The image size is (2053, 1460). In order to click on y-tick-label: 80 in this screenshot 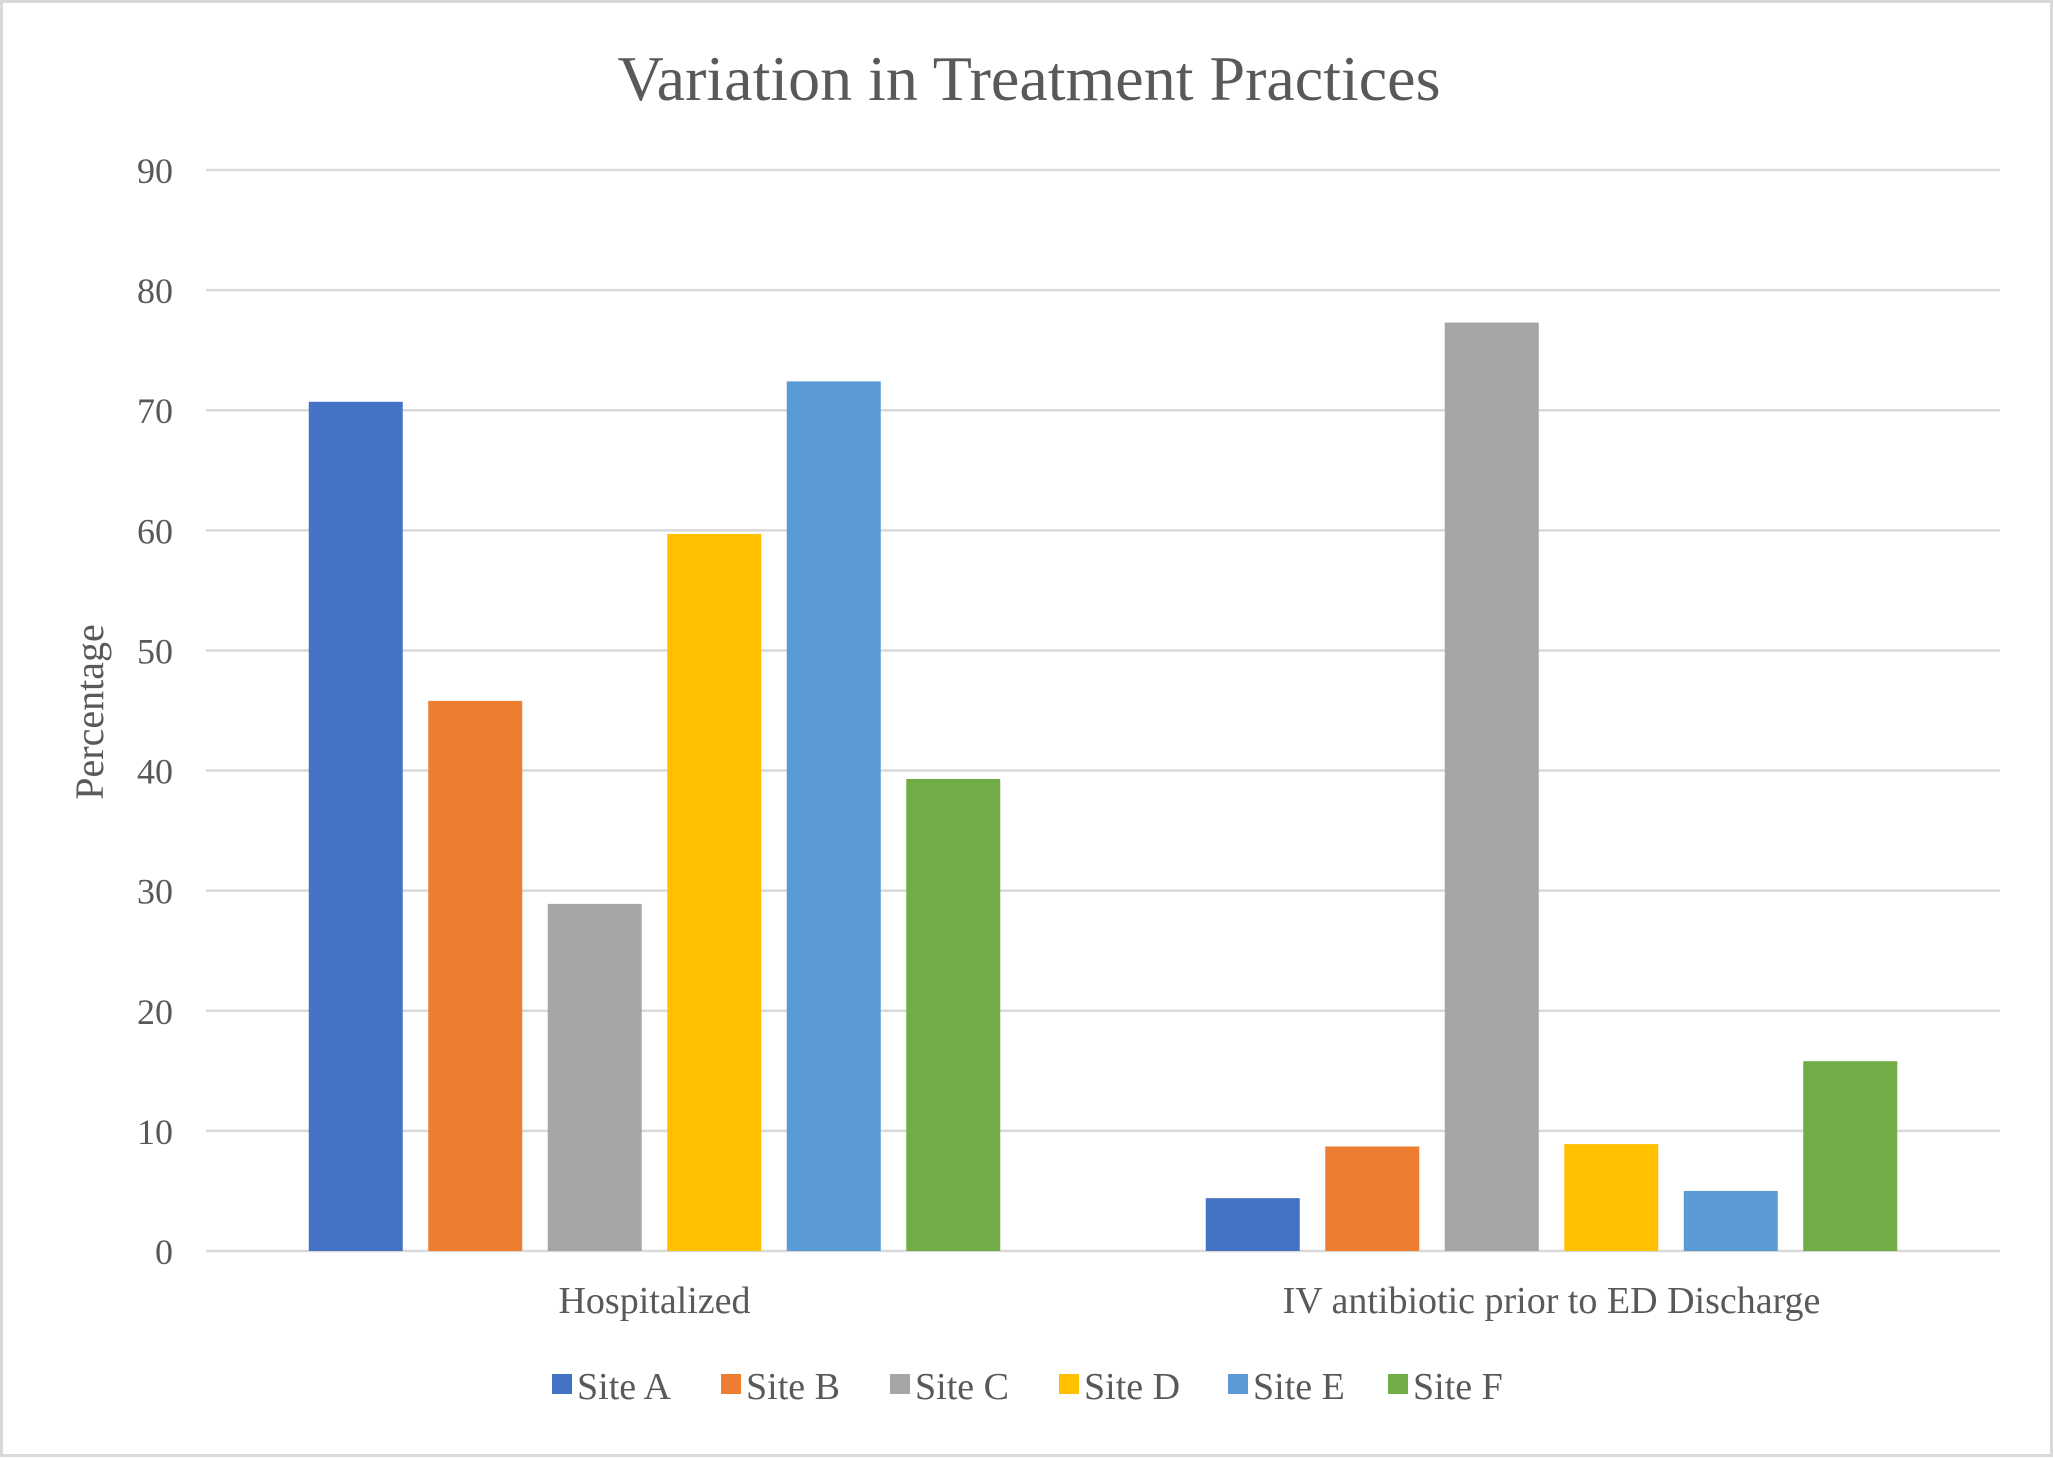, I will do `click(155, 291)`.